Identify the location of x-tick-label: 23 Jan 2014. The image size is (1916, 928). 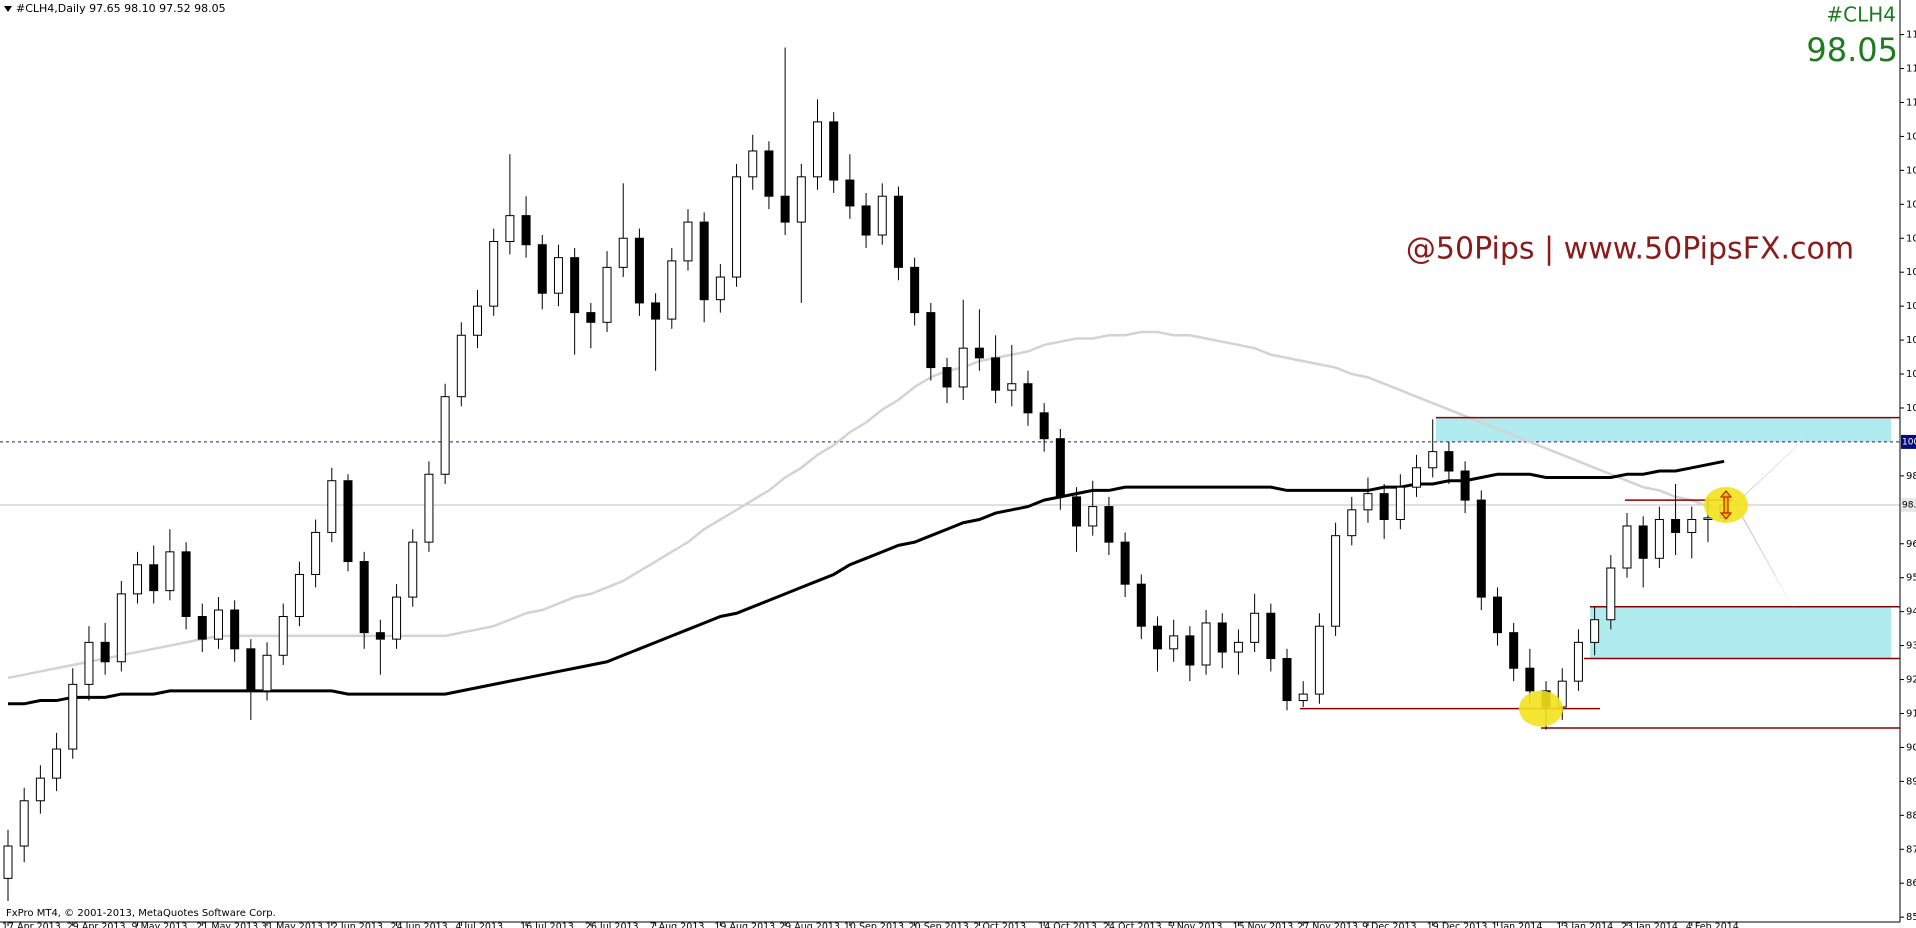
(1649, 924).